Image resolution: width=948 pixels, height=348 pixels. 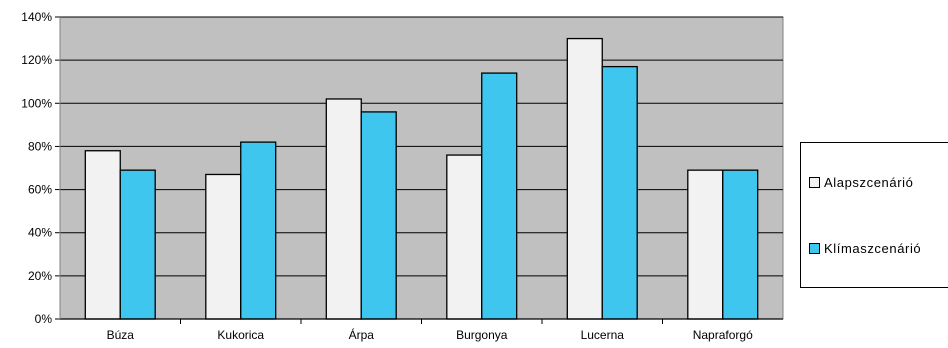 What do you see at coordinates (240, 335) in the screenshot?
I see `x-tick-label: Kukorica` at bounding box center [240, 335].